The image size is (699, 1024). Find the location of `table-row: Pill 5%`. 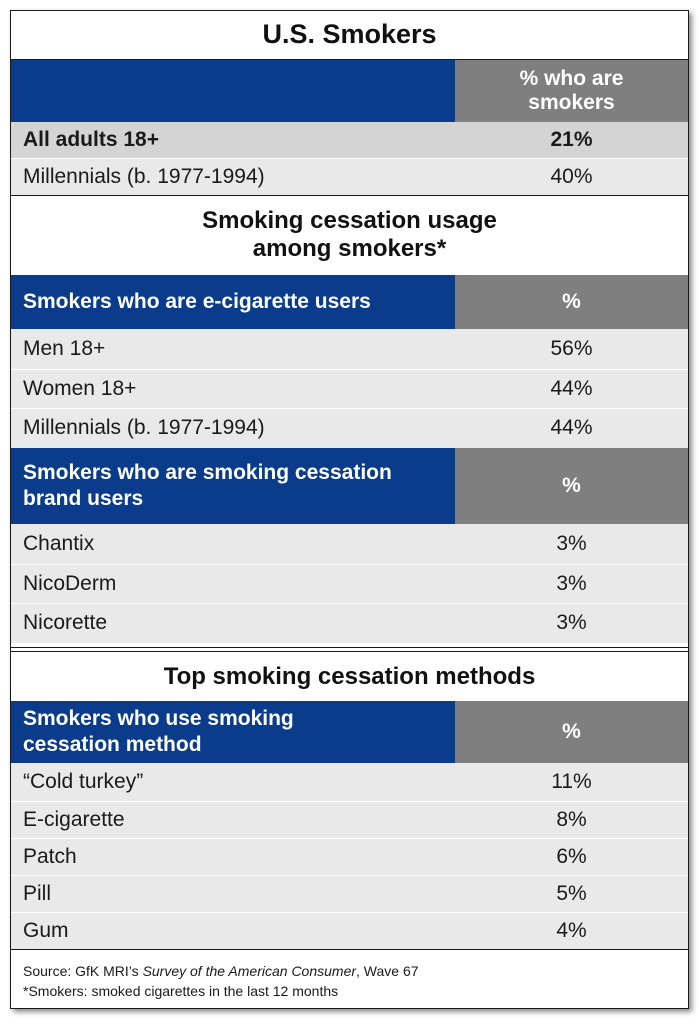

table-row: Pill 5% is located at coordinates (349, 893).